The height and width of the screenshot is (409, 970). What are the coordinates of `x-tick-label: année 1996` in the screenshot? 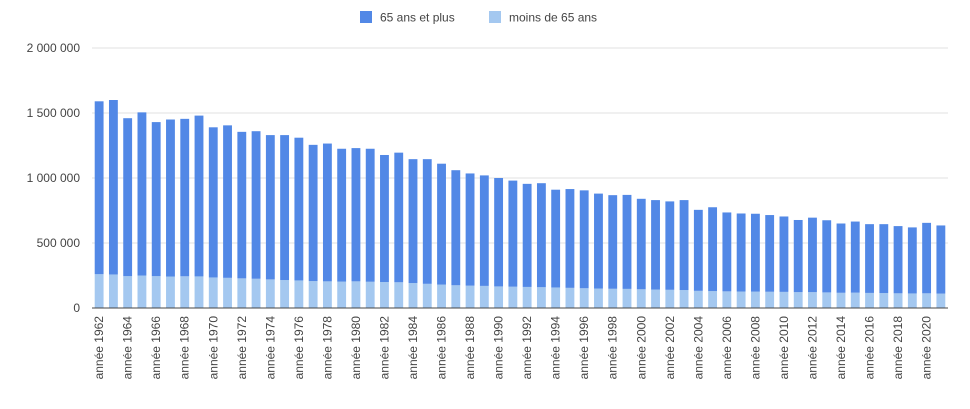 It's located at (584, 348).